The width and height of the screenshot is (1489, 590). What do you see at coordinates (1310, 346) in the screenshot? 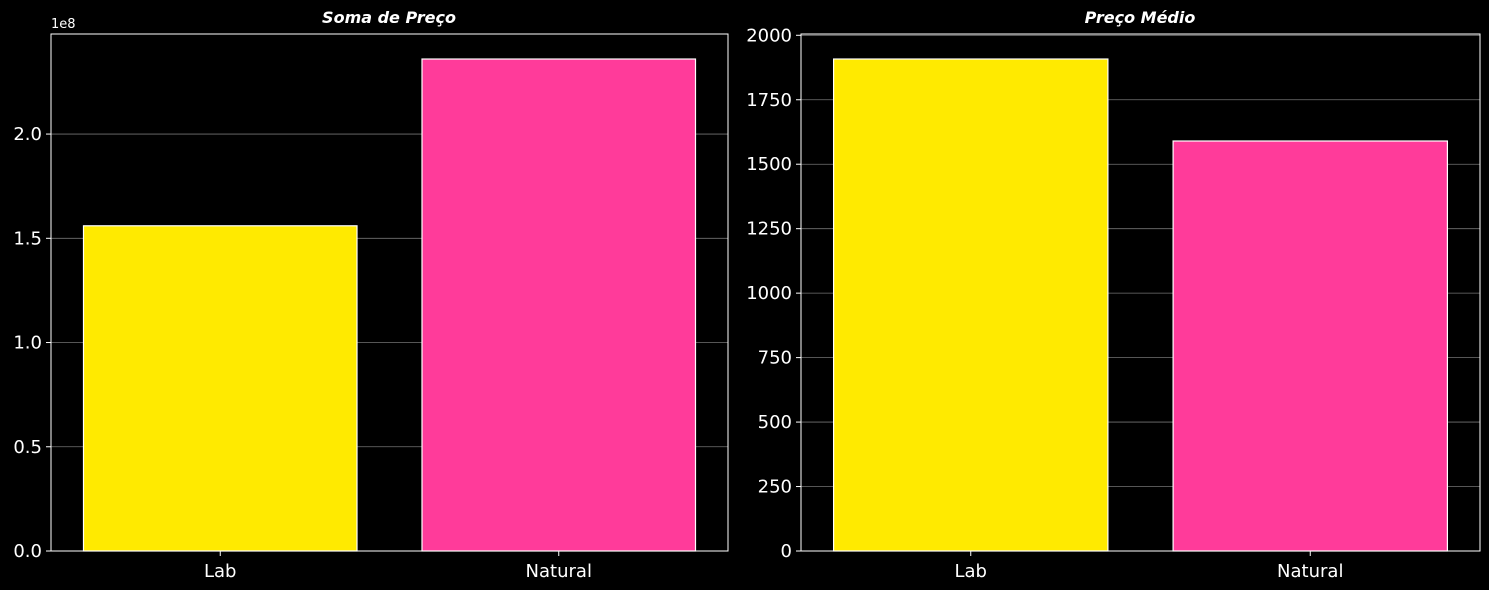
I see `bar-natural` at bounding box center [1310, 346].